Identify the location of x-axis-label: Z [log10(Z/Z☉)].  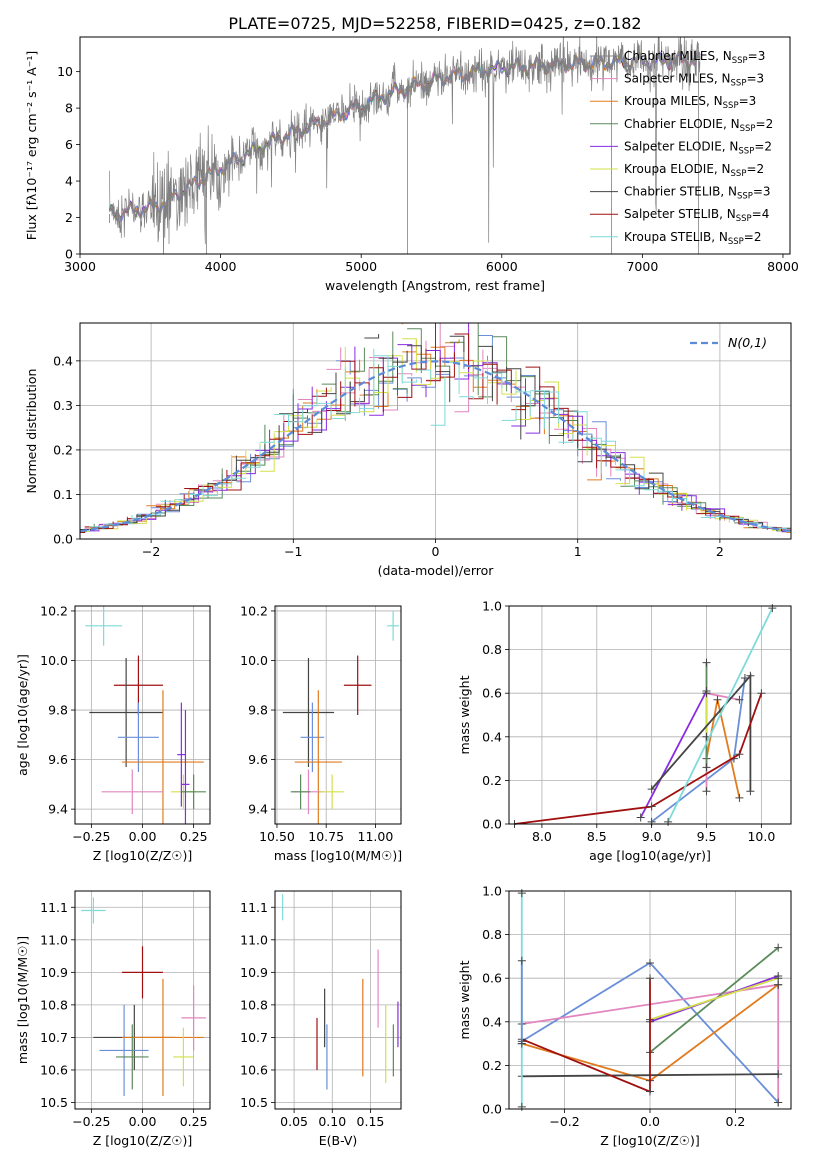
(143, 1140).